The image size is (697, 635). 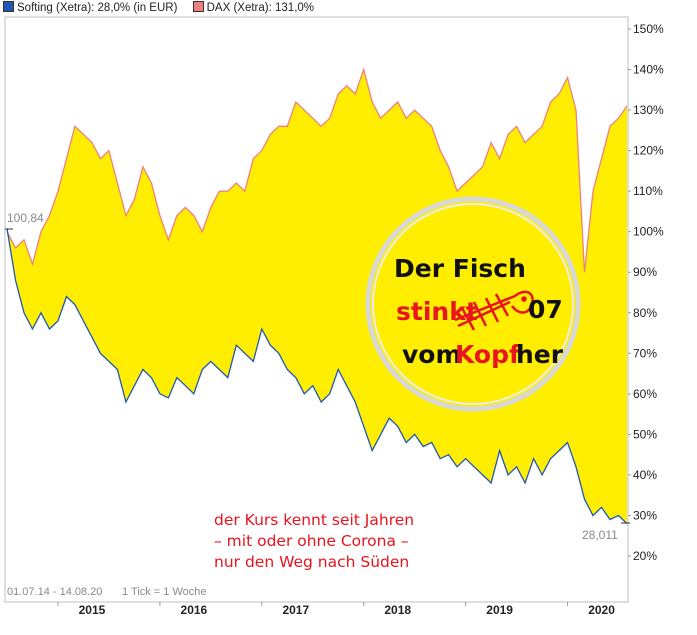 I want to click on annotation-line-2: – mit oder ohne Corona –, so click(x=311, y=541).